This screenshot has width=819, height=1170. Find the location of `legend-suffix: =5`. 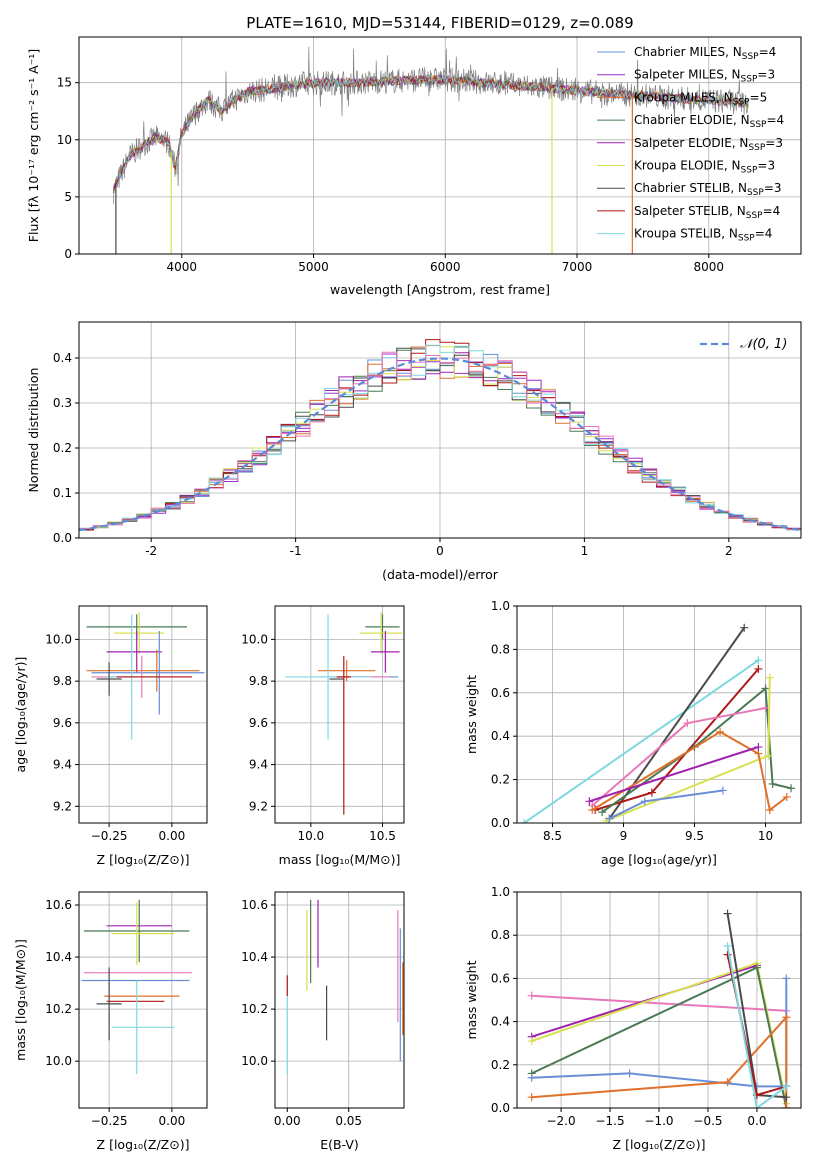

legend-suffix: =5 is located at coordinates (759, 97).